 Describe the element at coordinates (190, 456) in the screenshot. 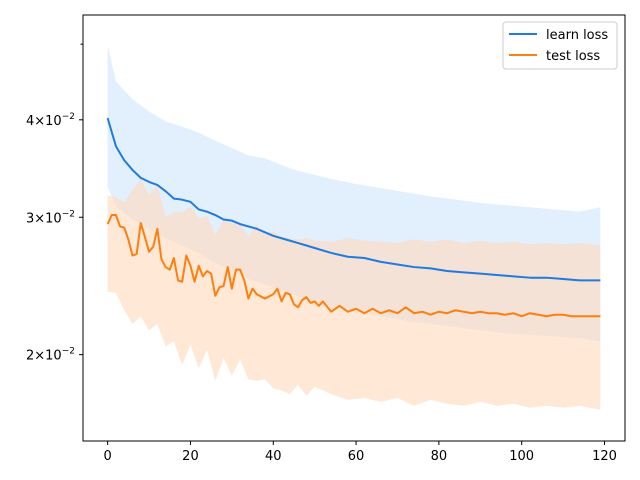

I see `x-tick-label: 20` at that location.